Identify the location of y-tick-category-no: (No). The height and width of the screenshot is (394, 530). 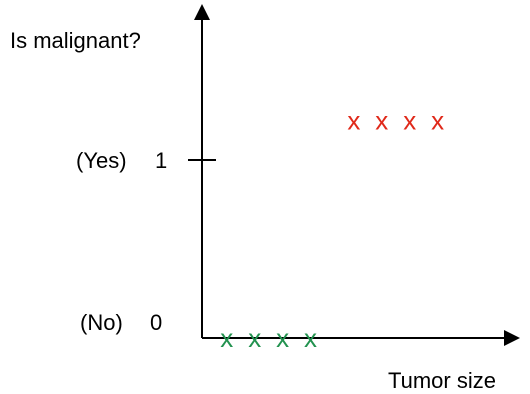
(101, 322).